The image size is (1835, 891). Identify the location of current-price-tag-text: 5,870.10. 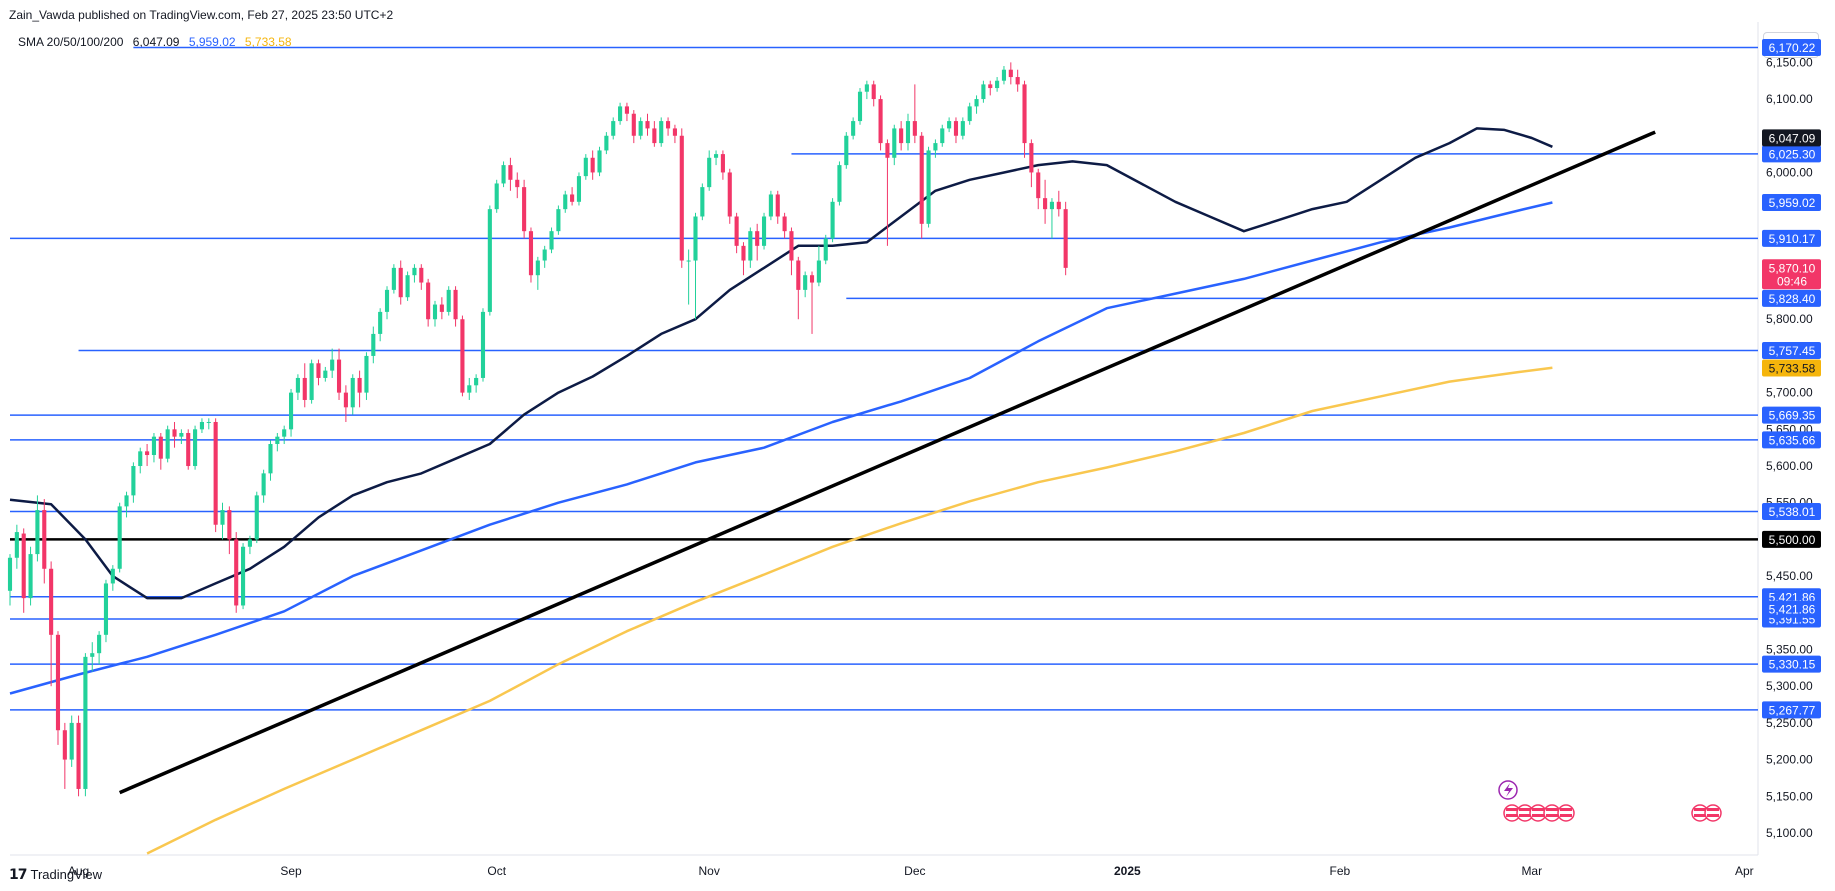
(1792, 268).